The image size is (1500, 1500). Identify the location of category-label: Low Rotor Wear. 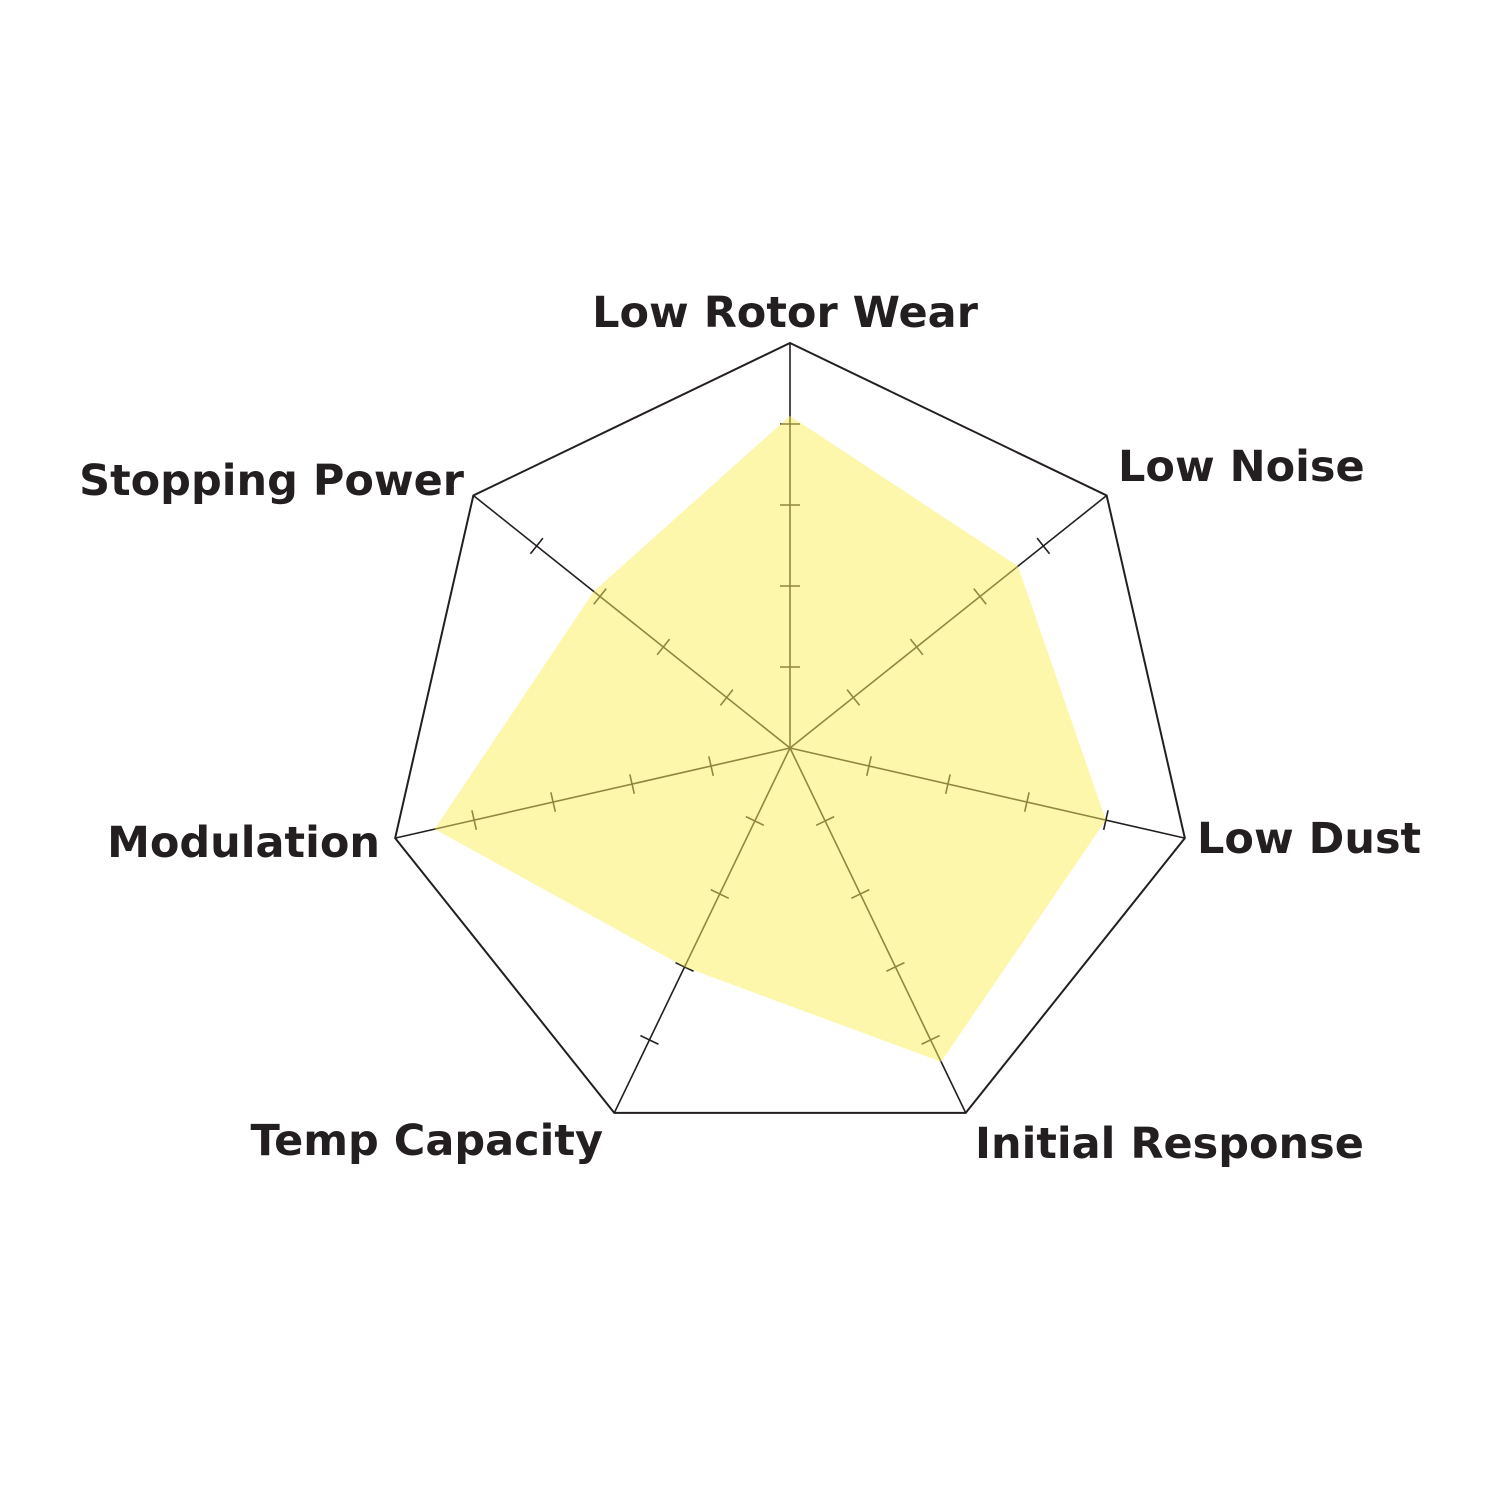
(785, 313).